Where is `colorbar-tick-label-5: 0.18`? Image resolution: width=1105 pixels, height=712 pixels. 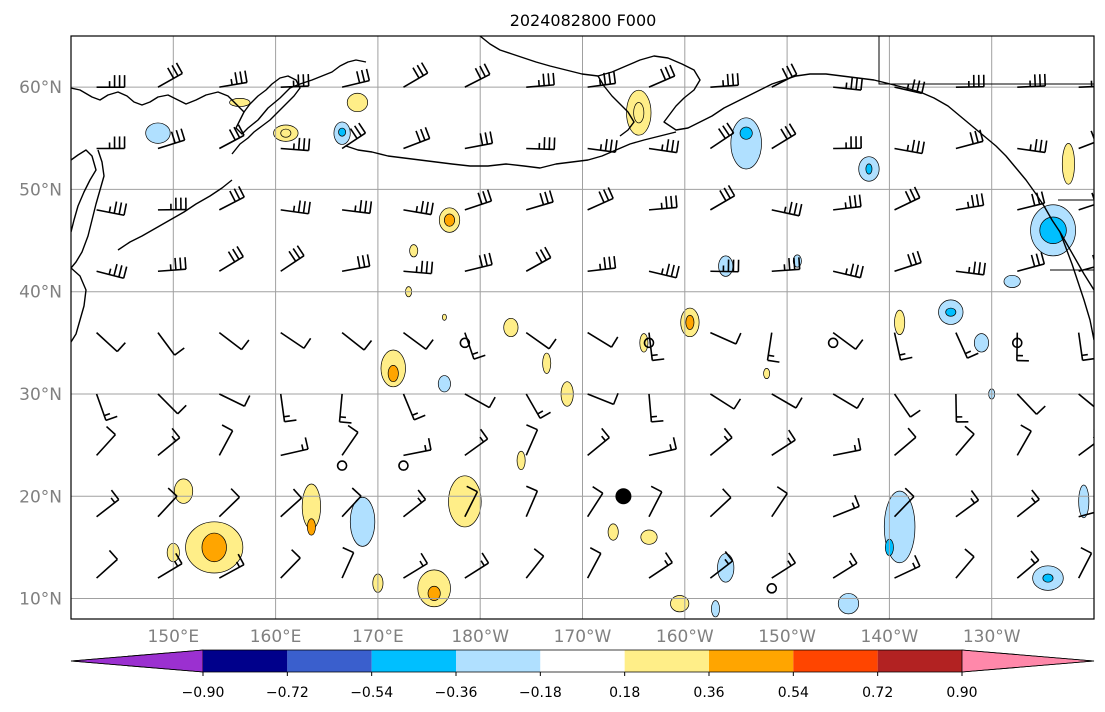 colorbar-tick-label-5: 0.18 is located at coordinates (624, 693).